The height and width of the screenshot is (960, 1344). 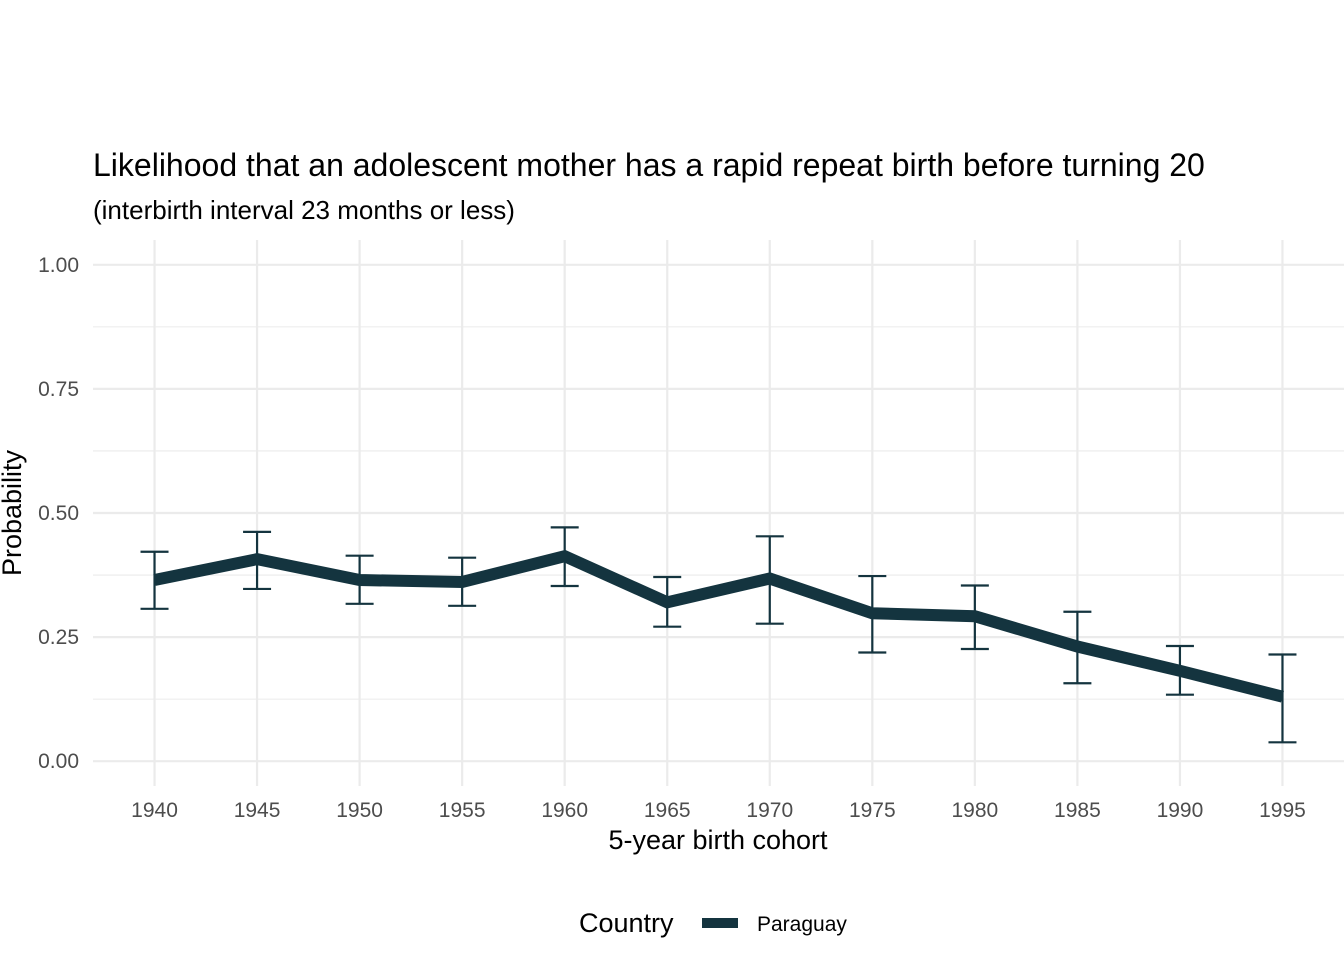 I want to click on legend-label-paraguay: Paraguay, so click(x=802, y=924).